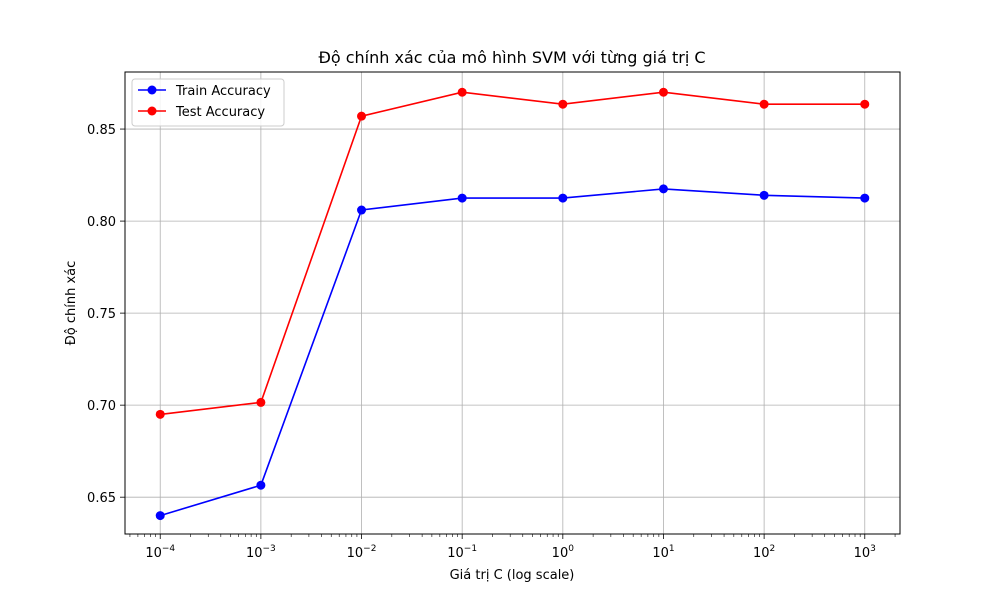  What do you see at coordinates (101, 130) in the screenshot?
I see `y-tick-label: 0.85` at bounding box center [101, 130].